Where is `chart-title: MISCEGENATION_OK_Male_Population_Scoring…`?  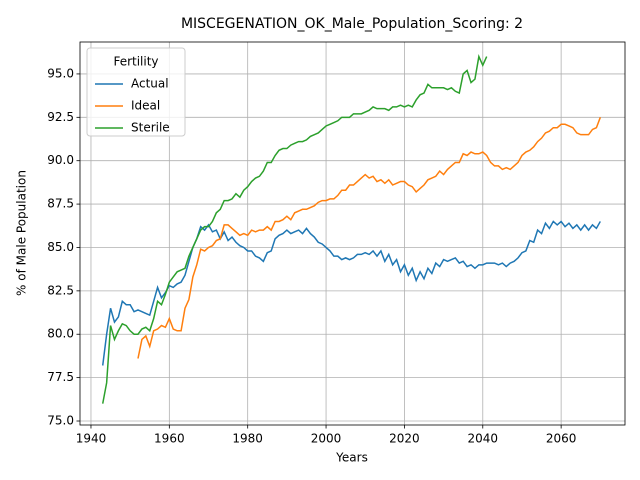
chart-title: MISCEGENATION_OK_Male_Population_Scoring… is located at coordinates (352, 24).